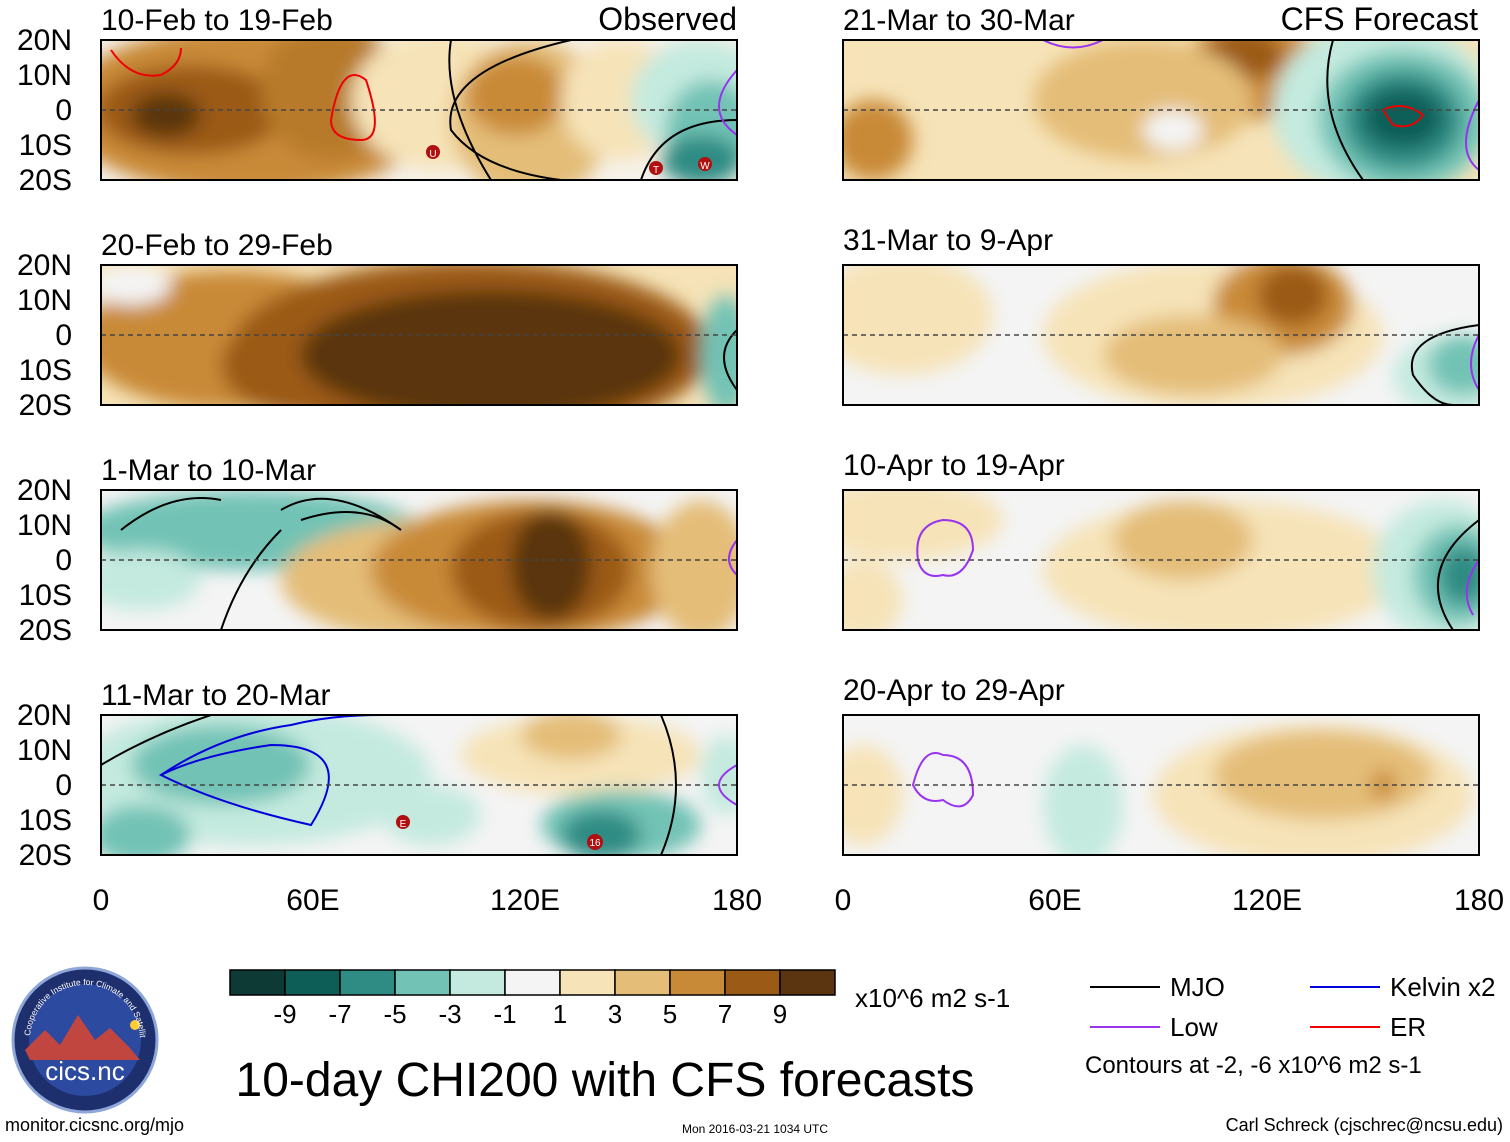 The height and width of the screenshot is (1142, 1510). What do you see at coordinates (419, 317) in the screenshot?
I see `observed-panel-2: 20-Feb to 29-Feb` at bounding box center [419, 317].